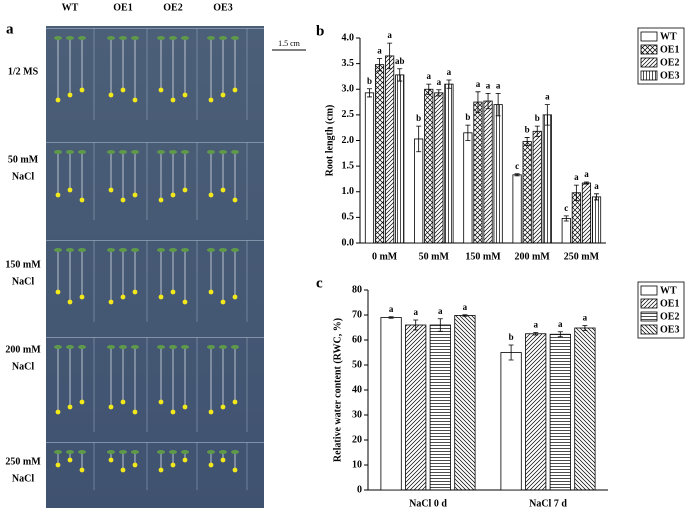 This screenshot has width=685, height=510. I want to click on x-tick-label: NaCl 0 d, so click(428, 503).